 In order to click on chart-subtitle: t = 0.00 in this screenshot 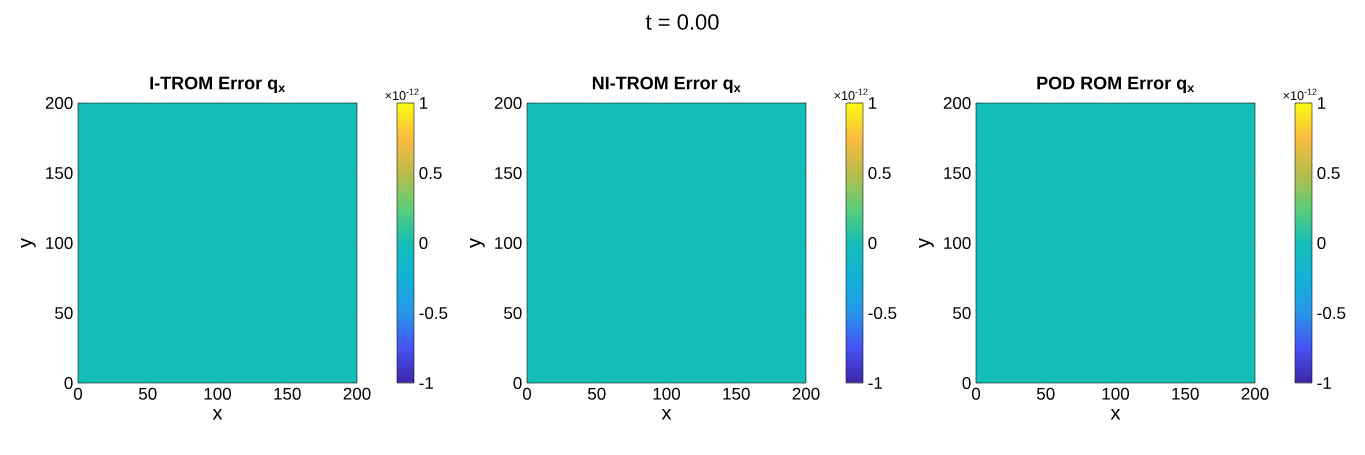, I will do `click(682, 22)`.